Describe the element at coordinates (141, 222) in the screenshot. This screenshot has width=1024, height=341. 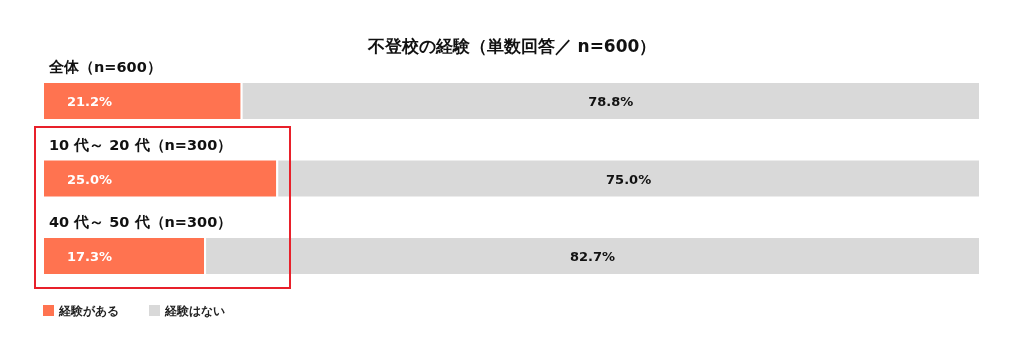
I see `y-tick-label: 40 代～ 50 代（n=300）` at that location.